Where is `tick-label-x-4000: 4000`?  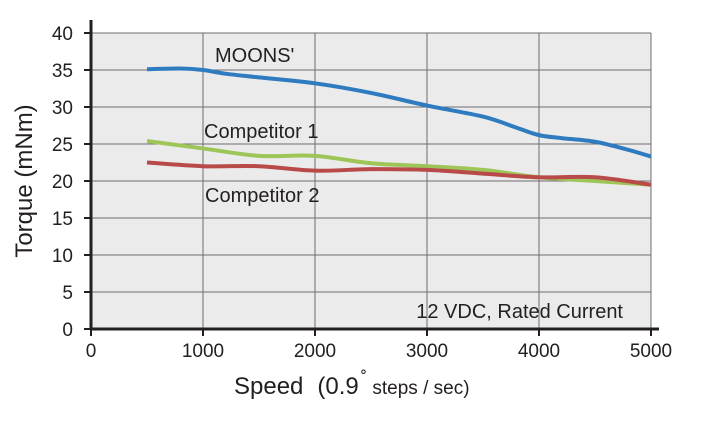
tick-label-x-4000: 4000 is located at coordinates (539, 351).